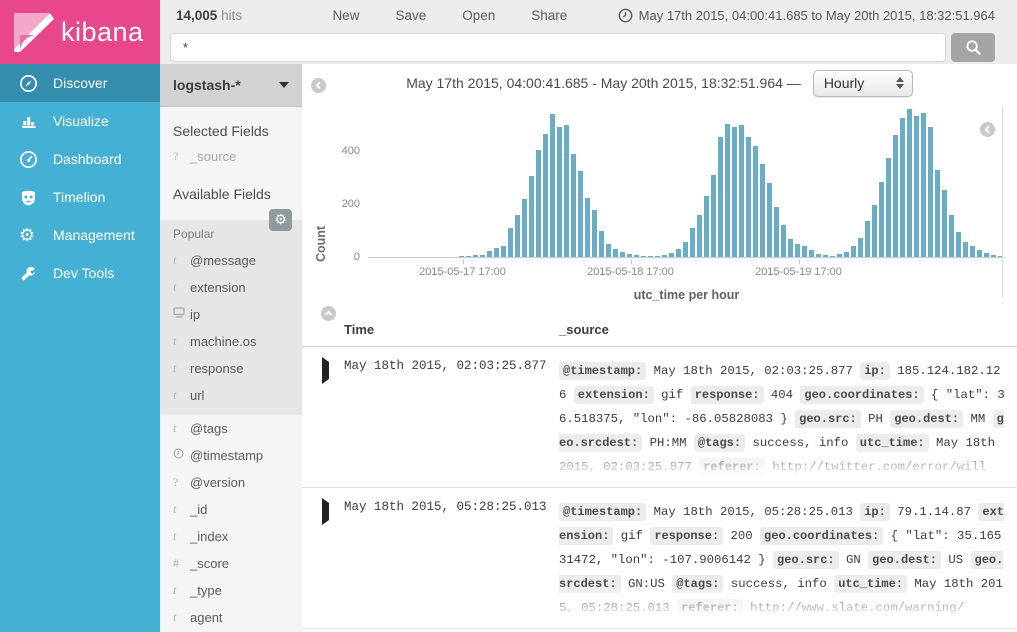 This screenshot has width=1017, height=632. What do you see at coordinates (318, 85) in the screenshot?
I see `collapse-left-icon` at bounding box center [318, 85].